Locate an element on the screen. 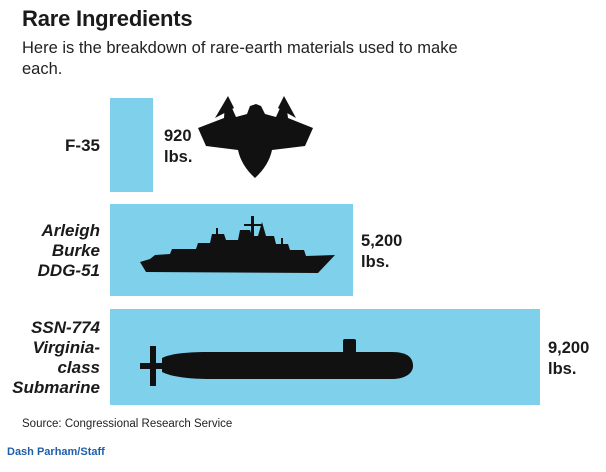  fighter-jet-icon is located at coordinates (255, 137).